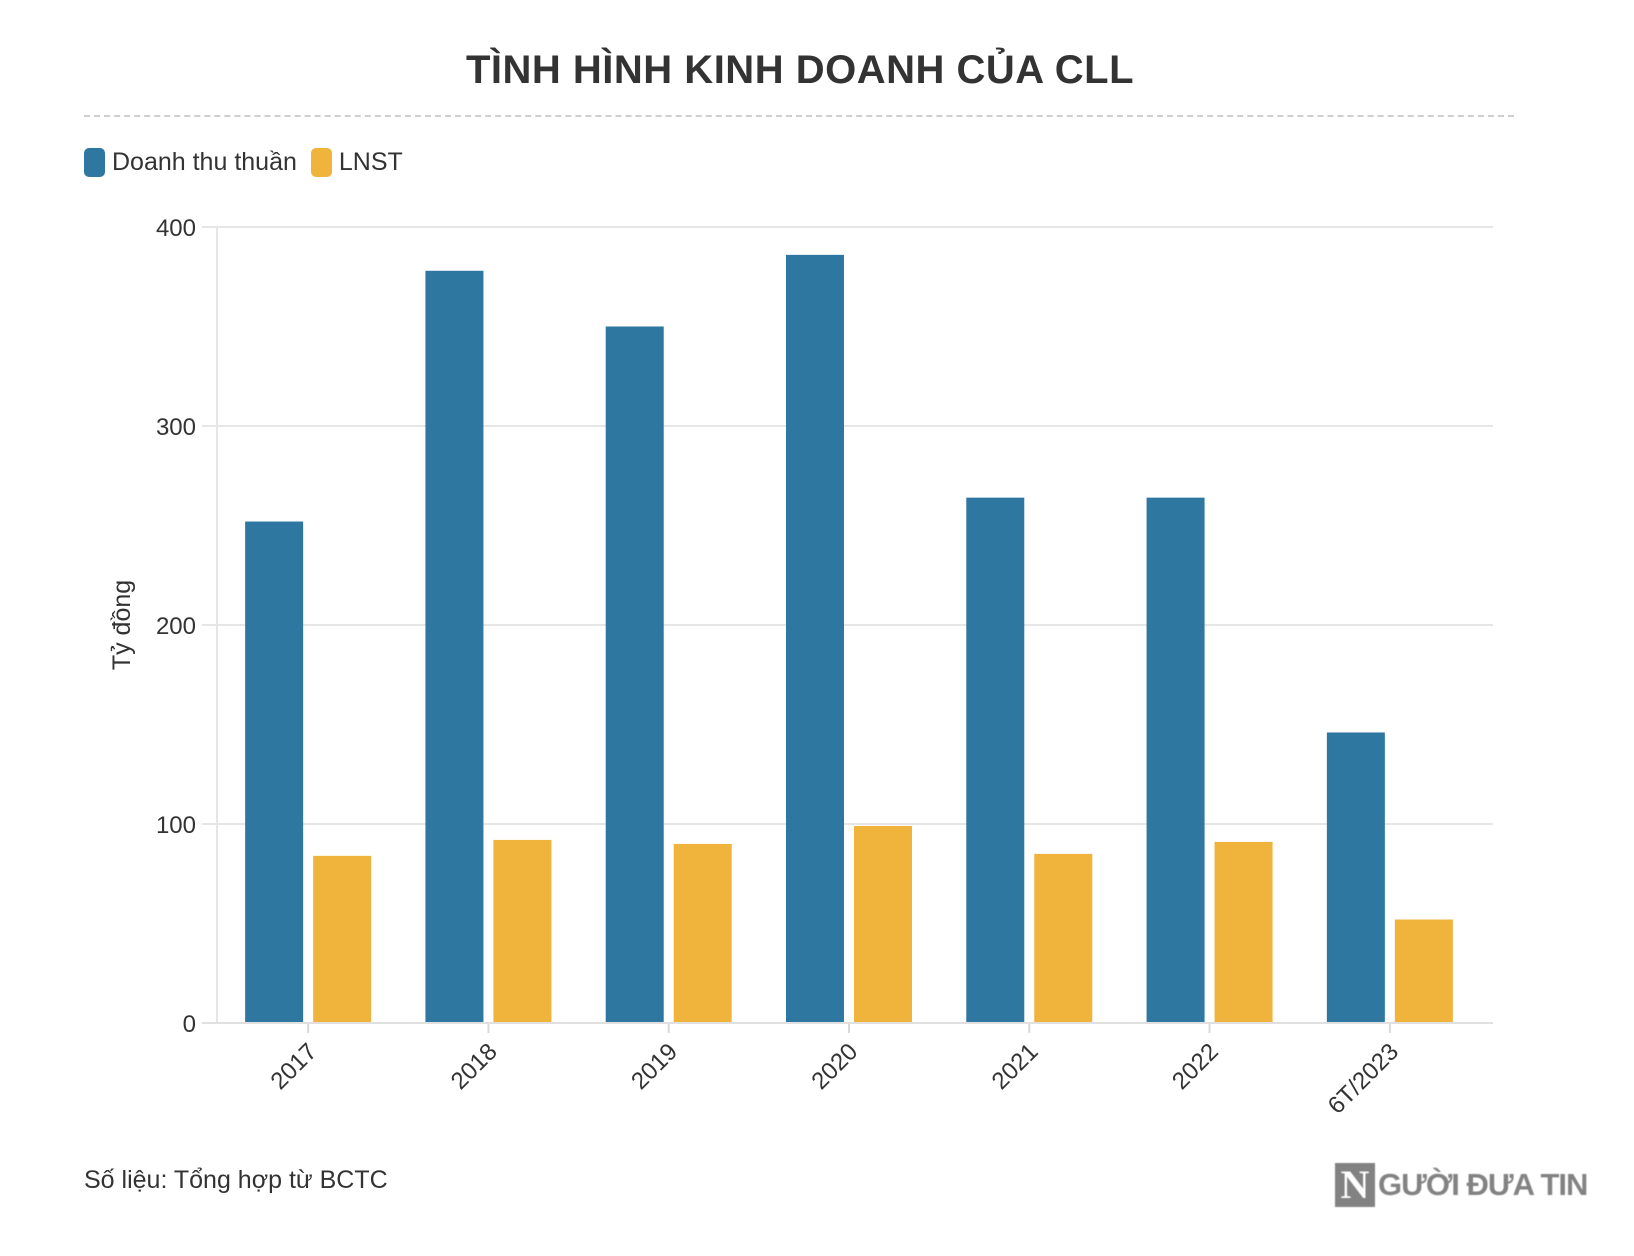 This screenshot has height=1256, width=1634. Describe the element at coordinates (1015, 1066) in the screenshot. I see `x-tick-label: 2021` at that location.